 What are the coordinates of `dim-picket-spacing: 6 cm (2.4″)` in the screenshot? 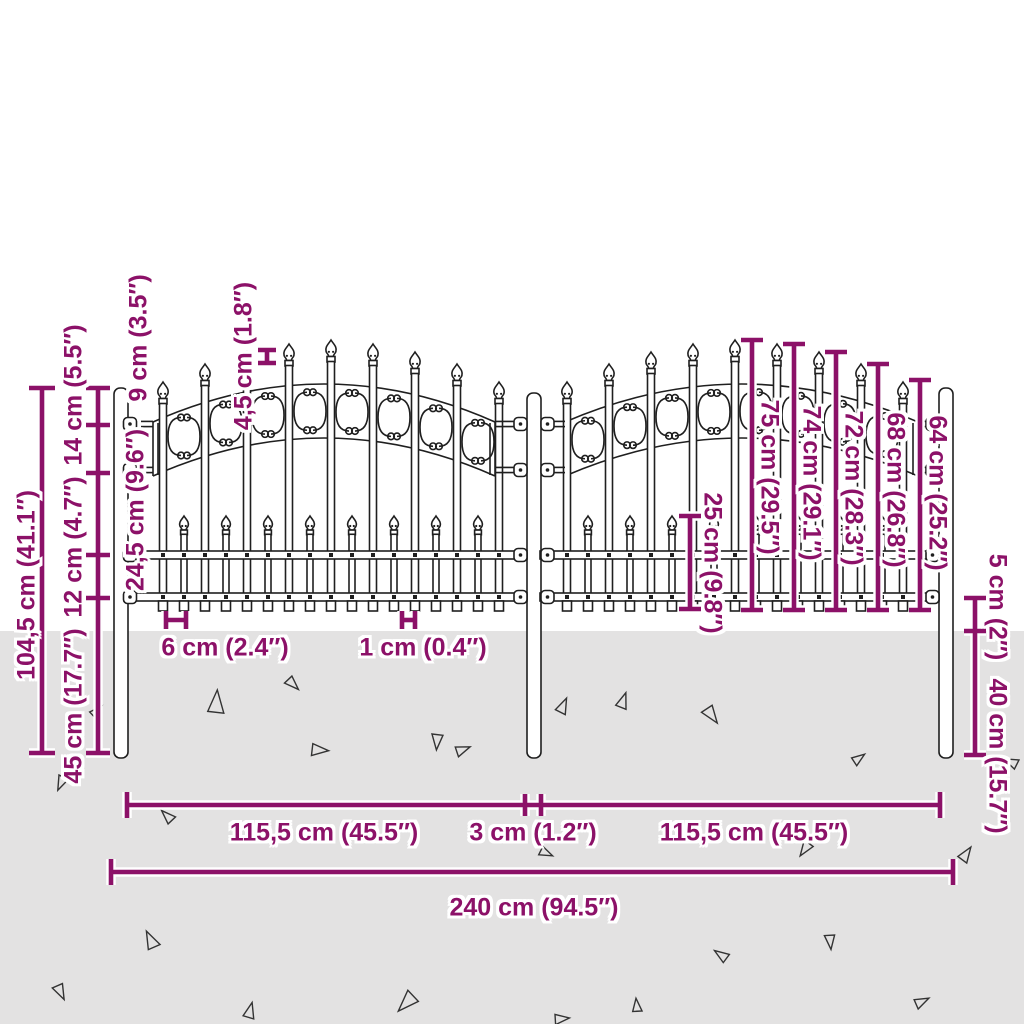 It's located at (225, 647).